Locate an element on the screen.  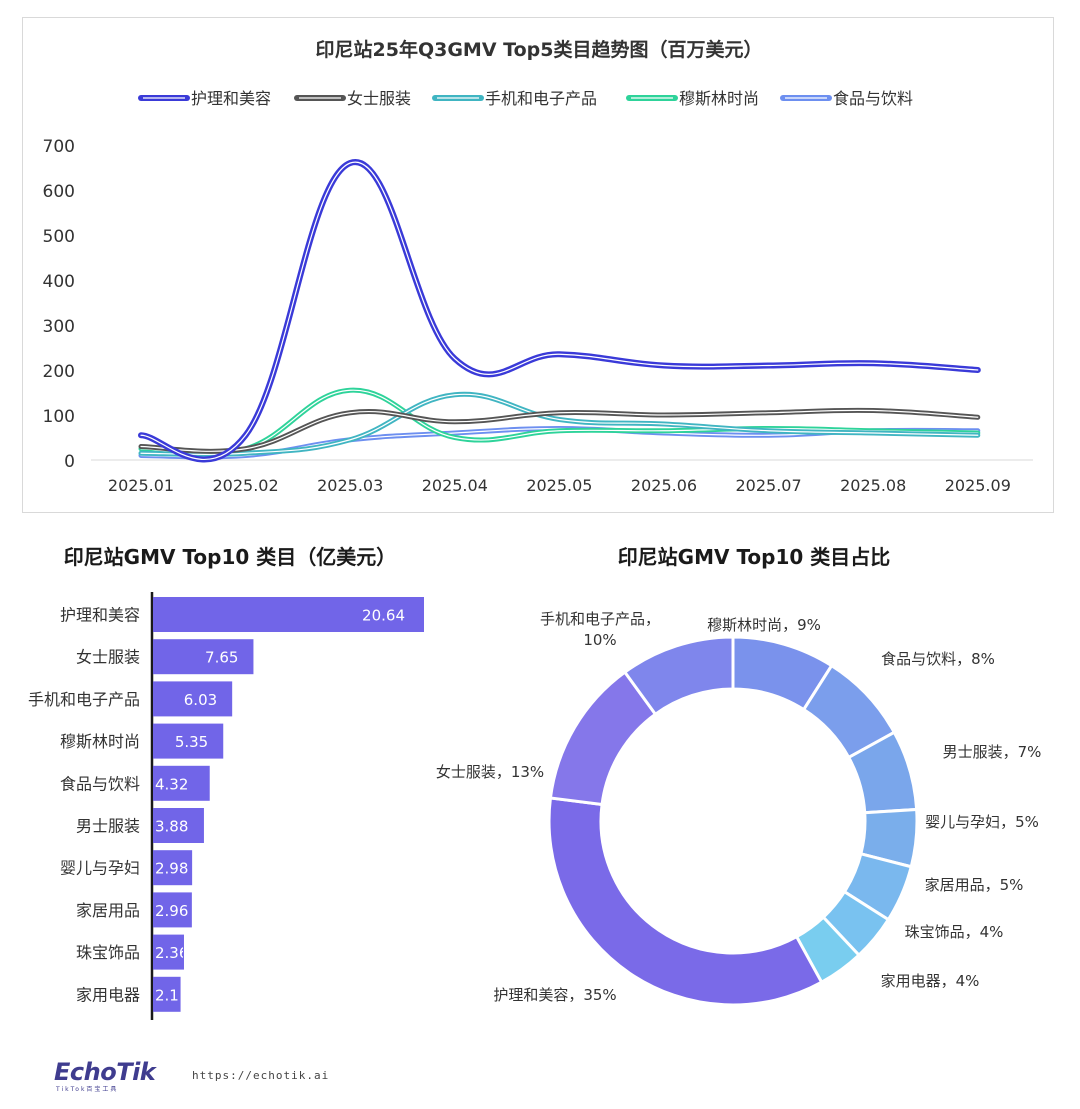
bar-category-label: 食品与饮料 is located at coordinates (100, 783).